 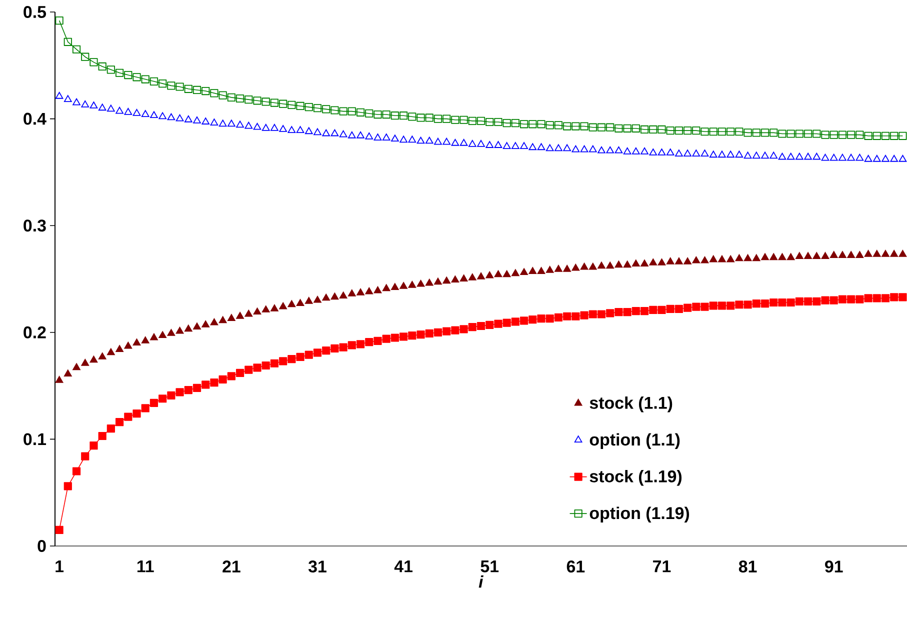 I want to click on y-tick-label: 0.1, so click(x=35, y=439).